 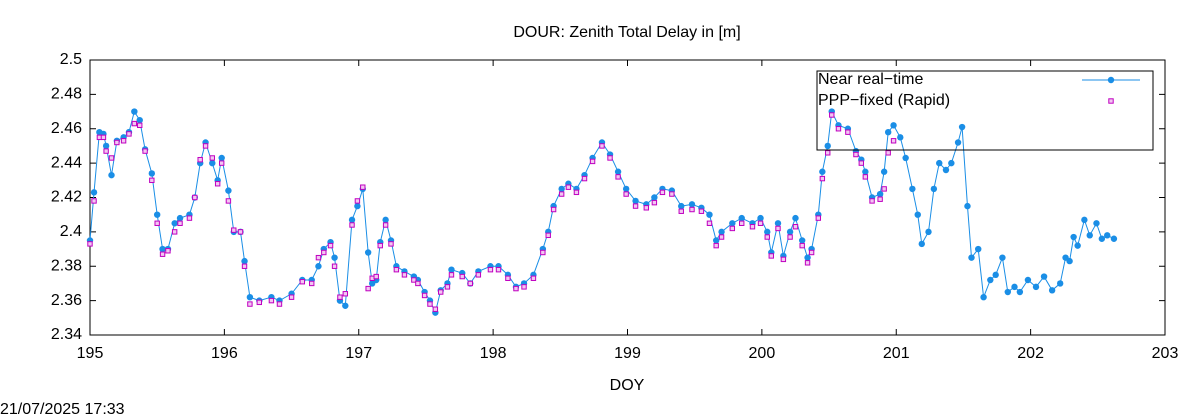 What do you see at coordinates (626, 32) in the screenshot?
I see `chart-title: DOUR: Zenith Total Delay in [m]` at bounding box center [626, 32].